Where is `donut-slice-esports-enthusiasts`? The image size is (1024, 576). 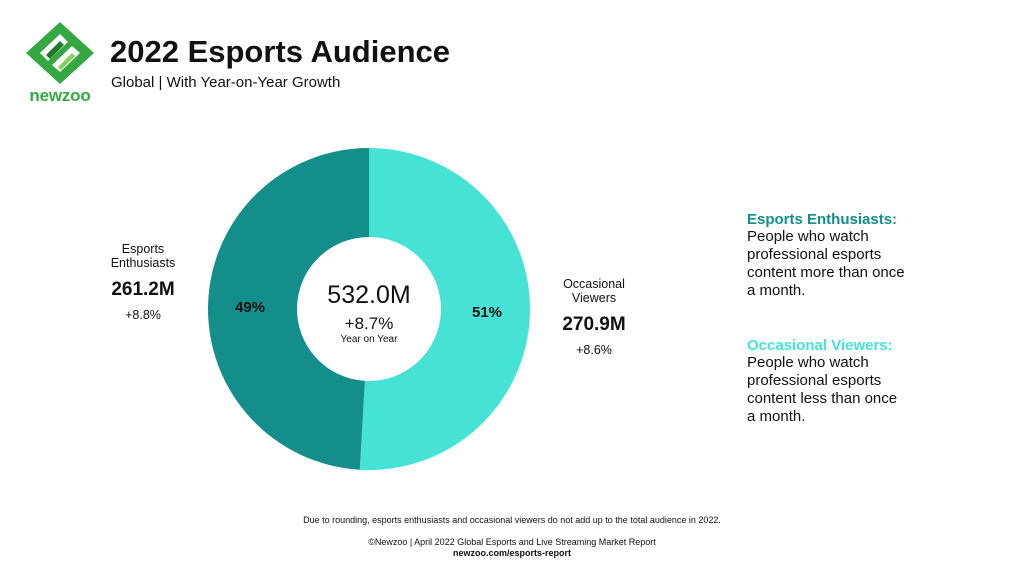 donut-slice-esports-enthusiasts is located at coordinates (288, 309).